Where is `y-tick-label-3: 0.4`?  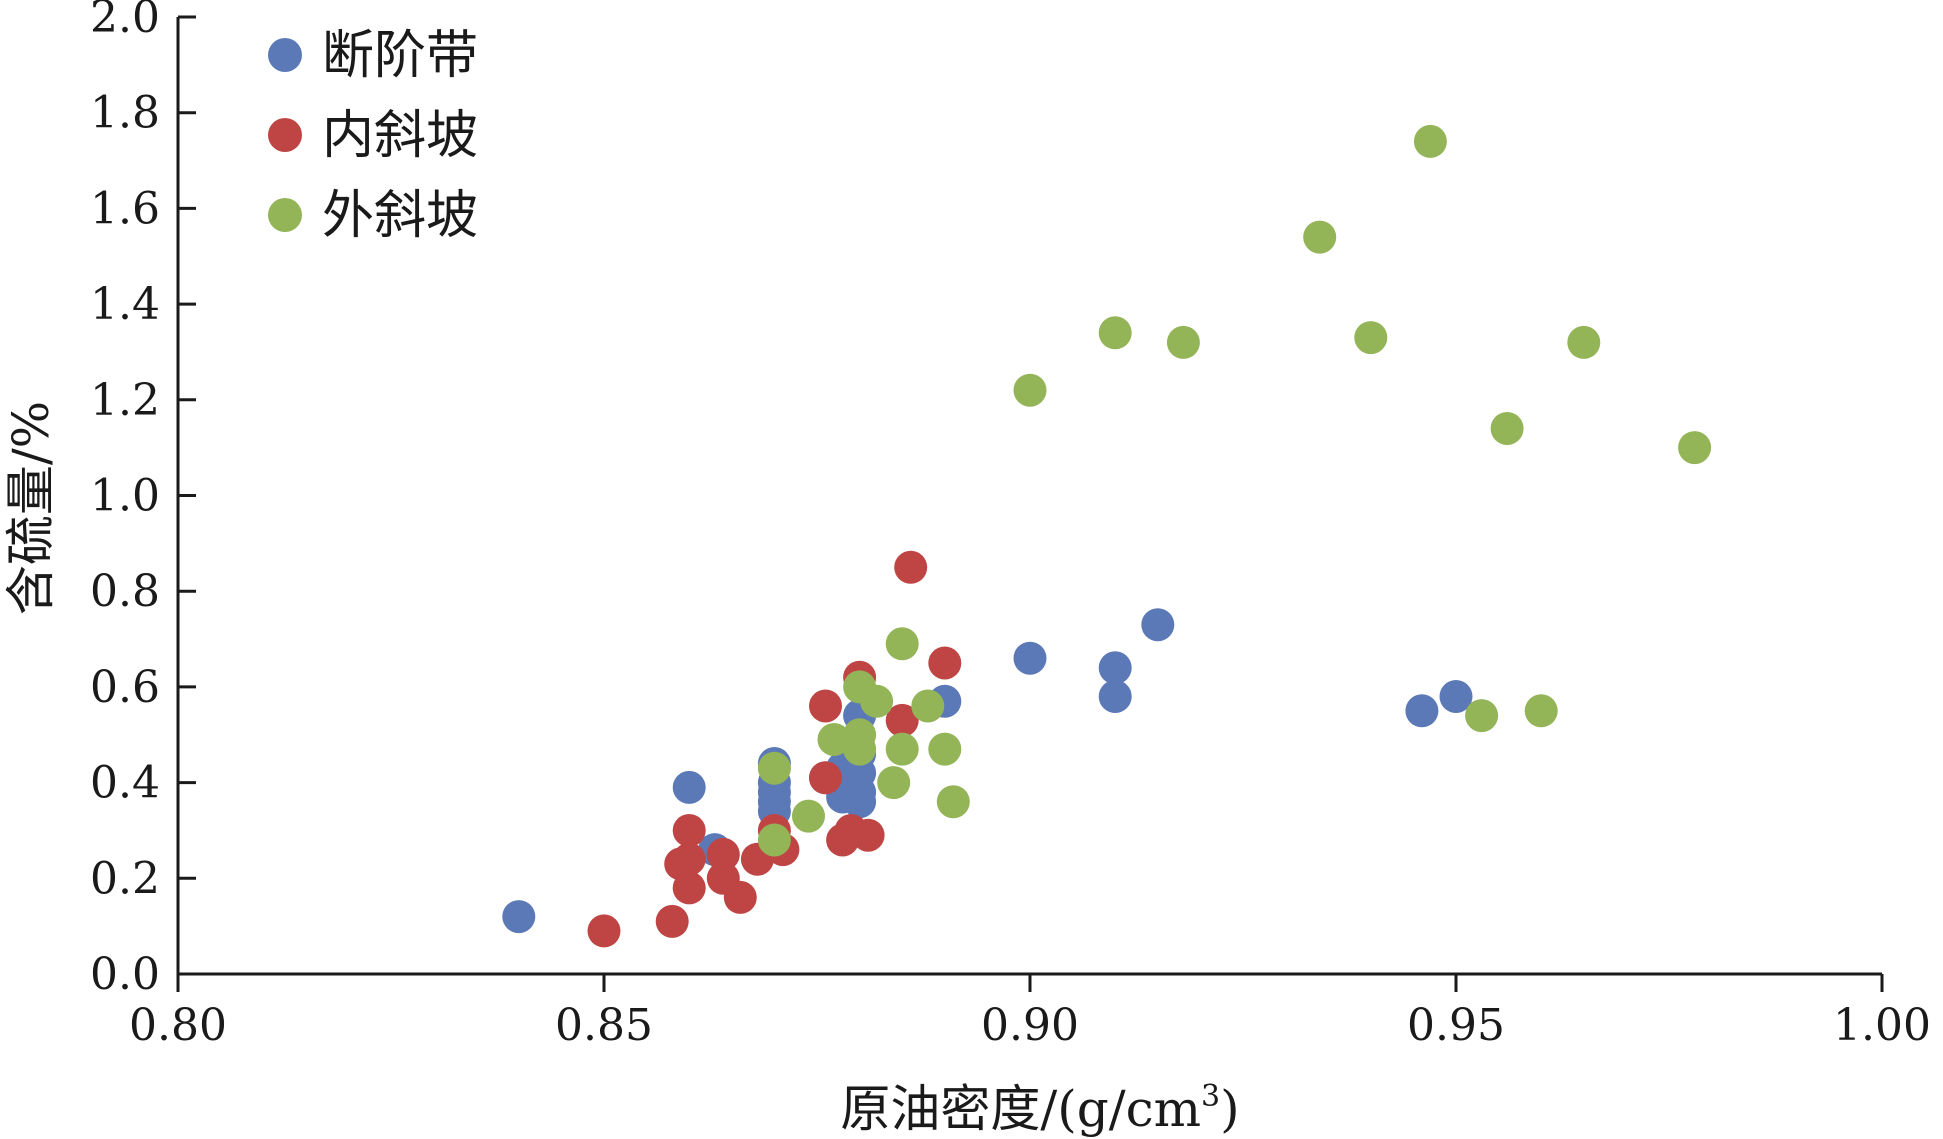
y-tick-label-3: 0.4 is located at coordinates (125, 783).